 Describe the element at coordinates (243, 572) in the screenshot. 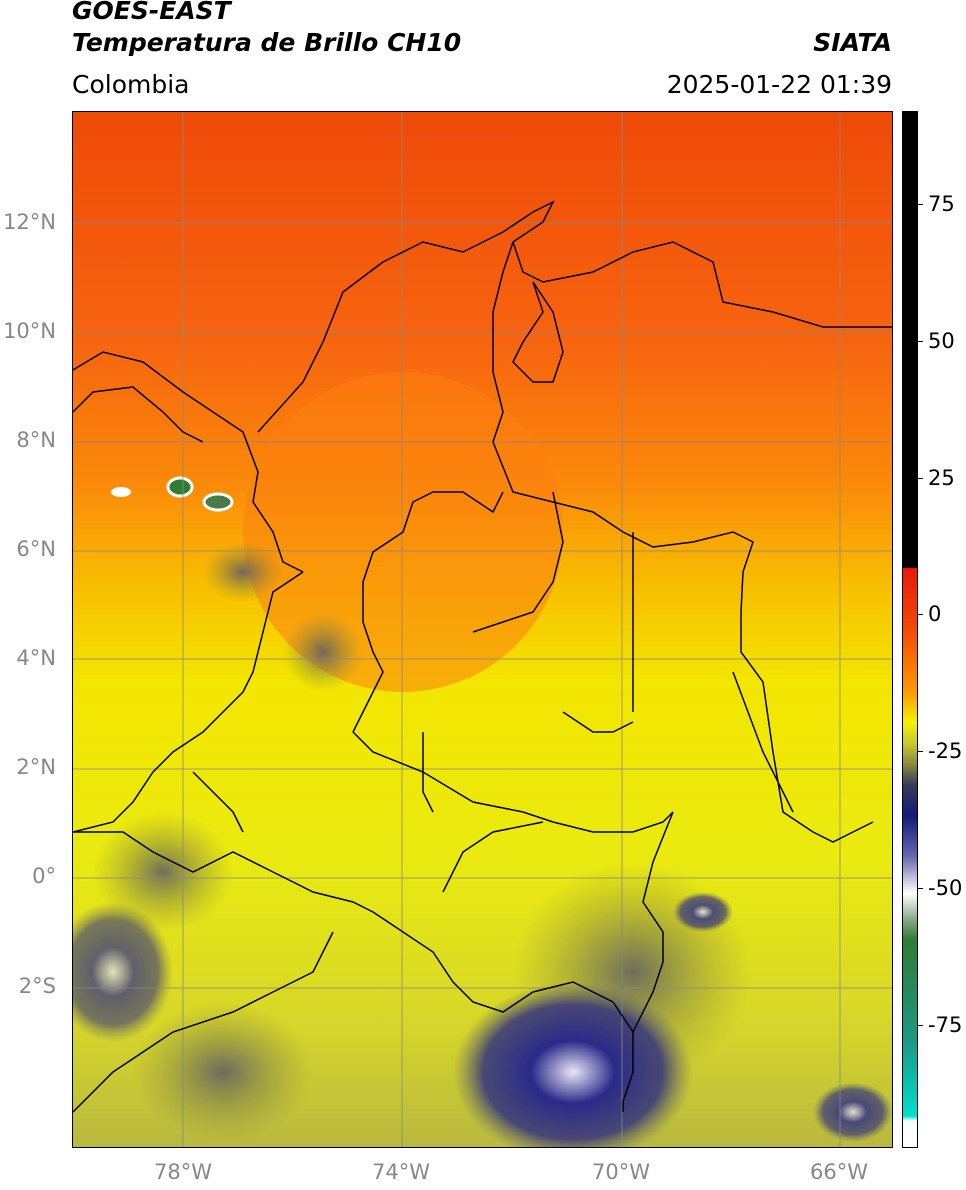

I see `cloud-cluster-choco` at that location.